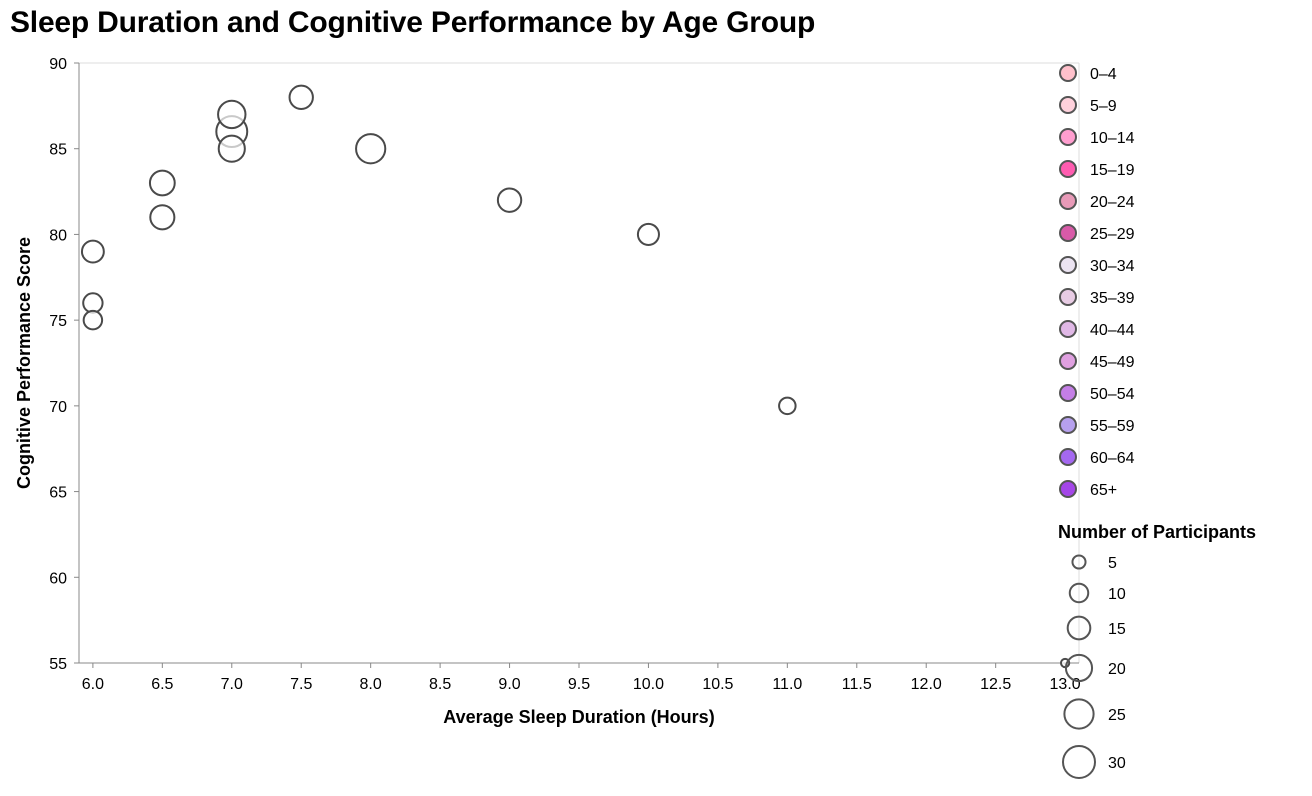 This screenshot has height=796, width=1312. Describe the element at coordinates (58, 664) in the screenshot. I see `y-tick-label: 55` at that location.